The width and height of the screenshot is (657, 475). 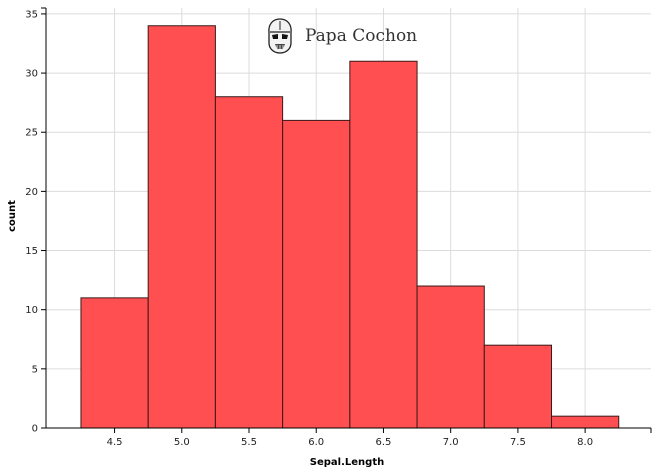 I want to click on x-tick-label: 5.5, so click(x=249, y=442).